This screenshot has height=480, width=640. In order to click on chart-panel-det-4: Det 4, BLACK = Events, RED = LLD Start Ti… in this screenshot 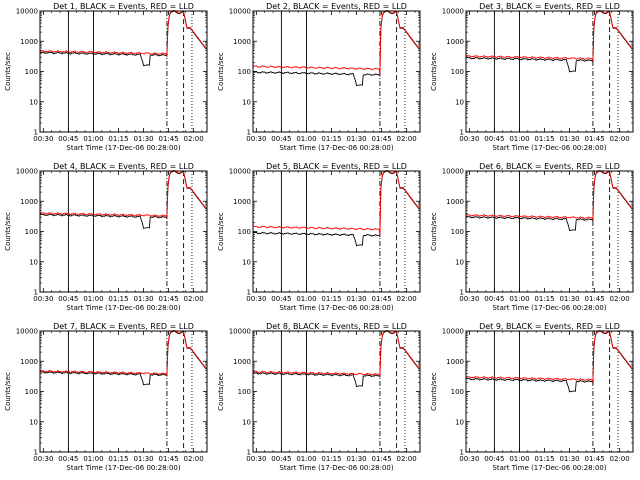, I will do `click(106, 237)`.